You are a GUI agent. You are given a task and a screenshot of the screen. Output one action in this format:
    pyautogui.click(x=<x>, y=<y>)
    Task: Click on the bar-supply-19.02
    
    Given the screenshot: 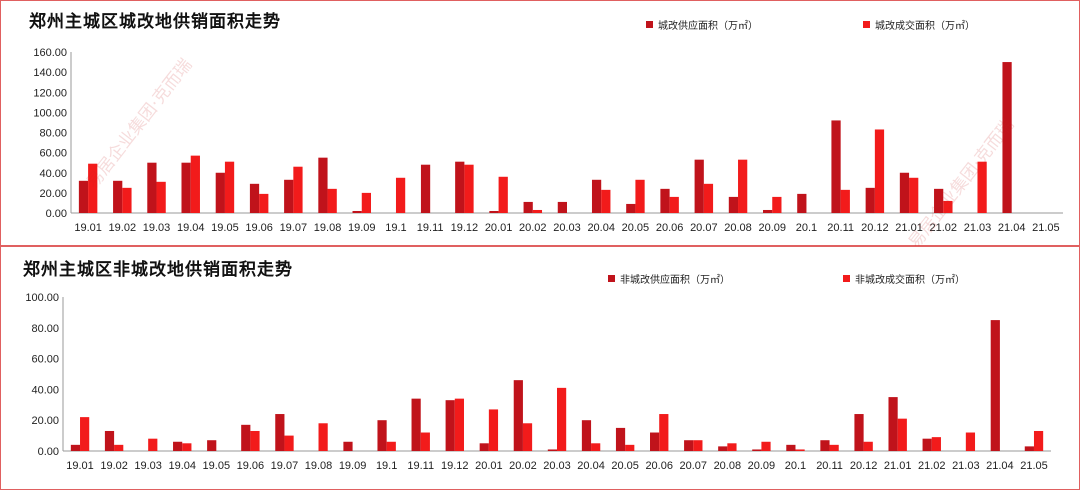 What is the action you would take?
    pyautogui.click(x=118, y=196)
    